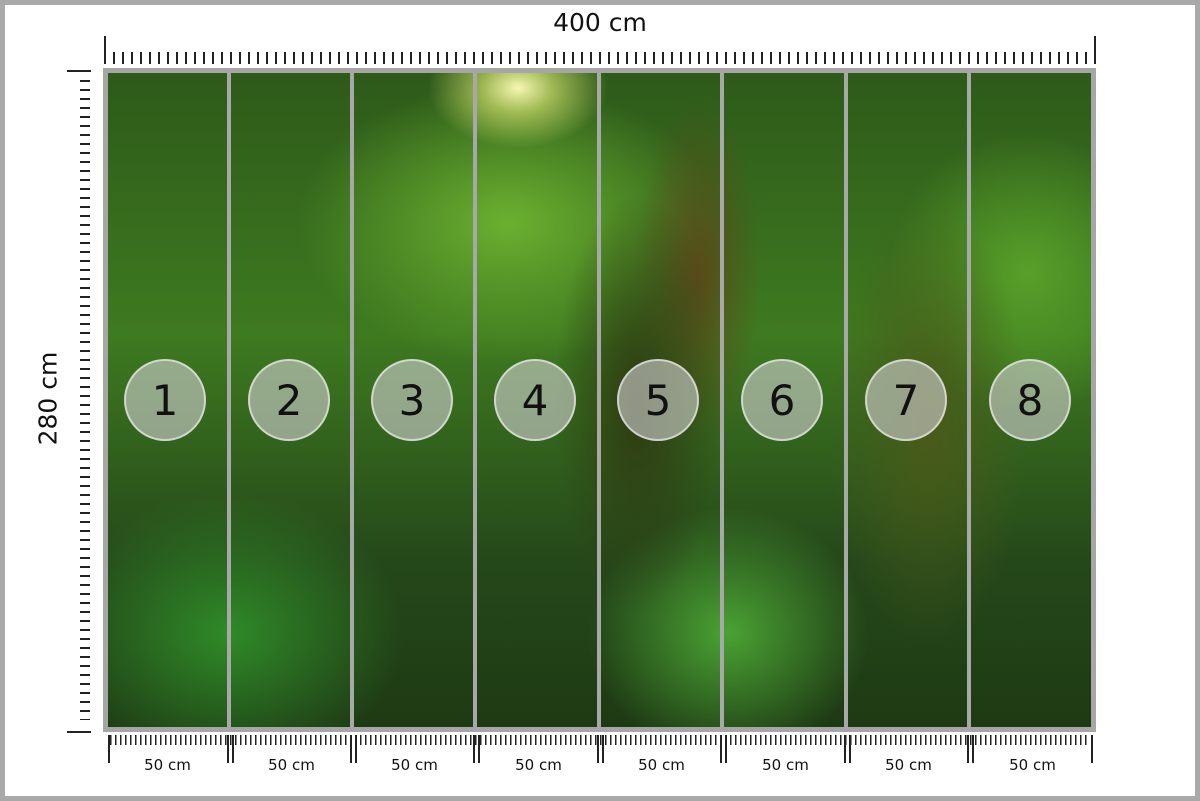 The image size is (1200, 801). I want to click on panel-number-6: 6, so click(782, 400).